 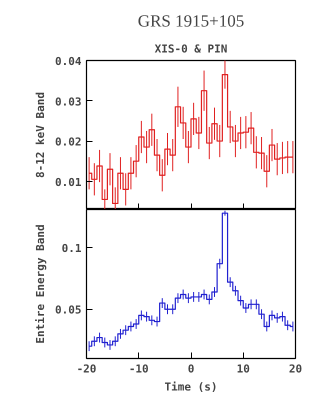 I want to click on x-tick-label: 0, so click(x=191, y=369).